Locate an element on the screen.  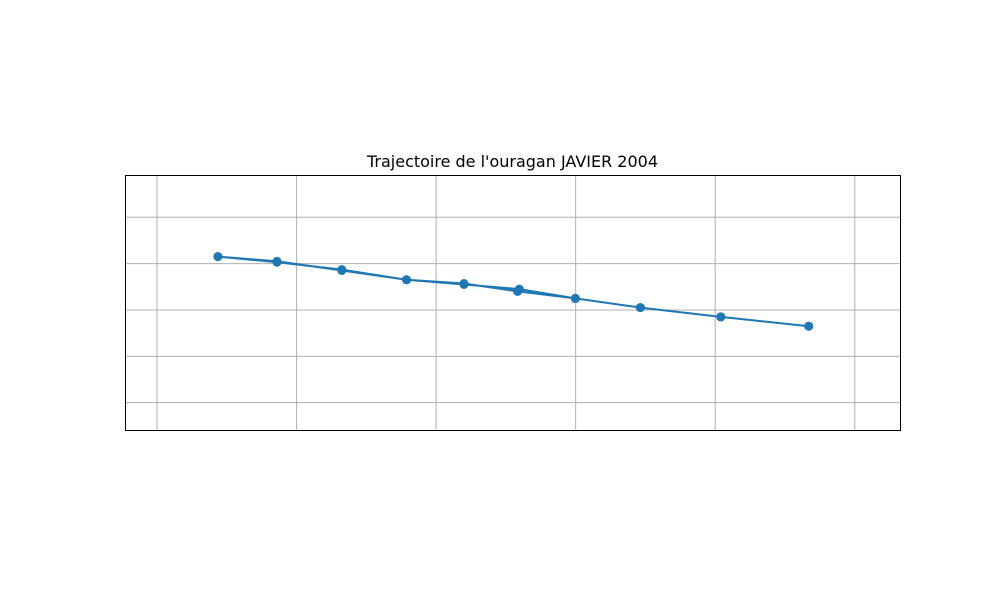
chart-title: Trajectoire de l'ouragan JAVIER 2004 is located at coordinates (512, 161).